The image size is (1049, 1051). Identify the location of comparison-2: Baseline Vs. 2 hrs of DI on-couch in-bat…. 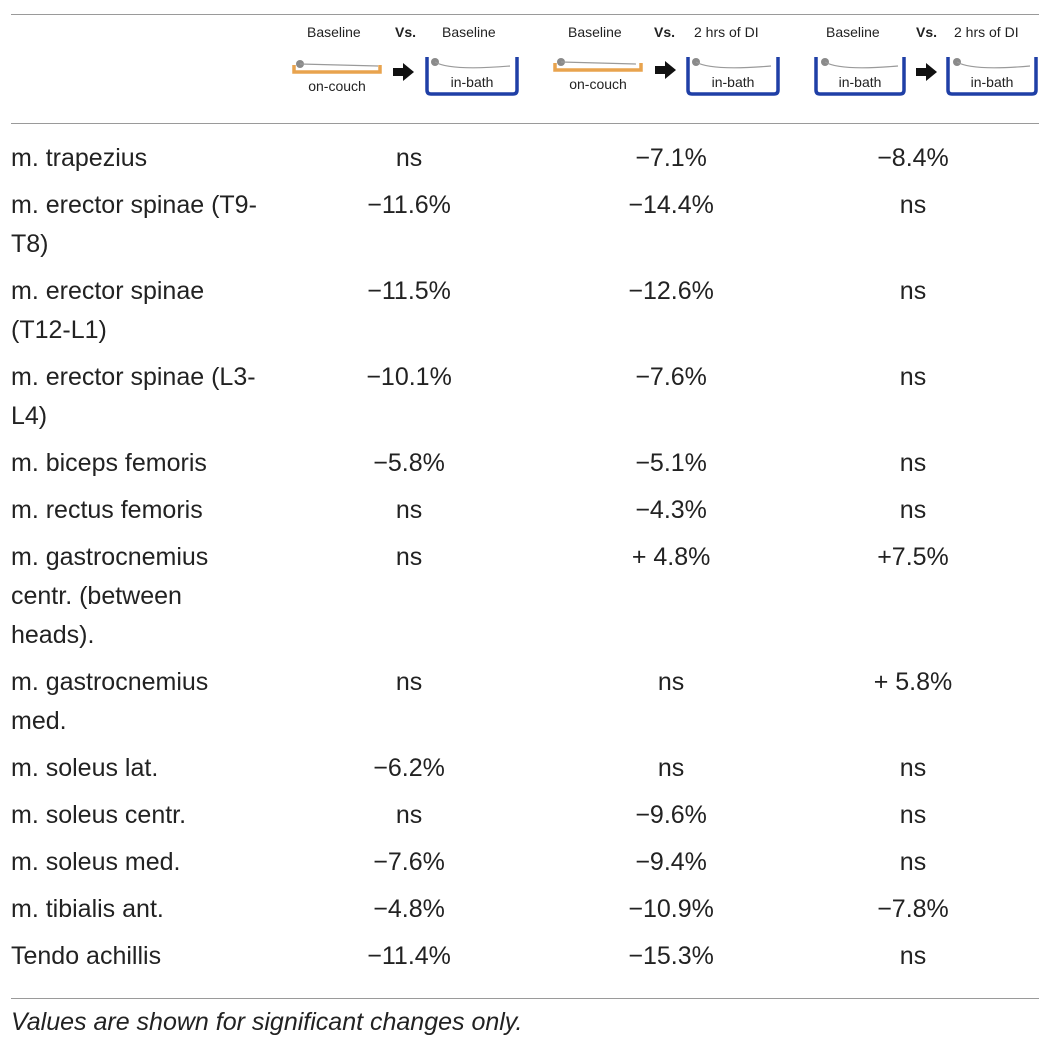
(668, 64).